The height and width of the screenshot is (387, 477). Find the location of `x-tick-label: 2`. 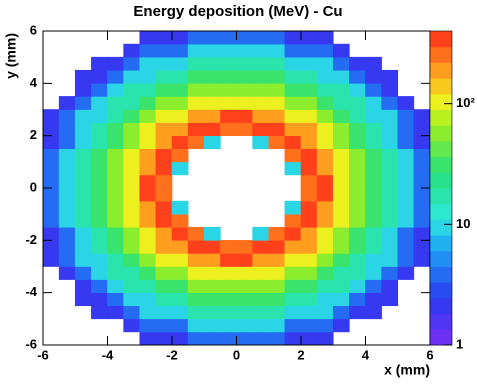

x-tick-label: 2 is located at coordinates (300, 354).